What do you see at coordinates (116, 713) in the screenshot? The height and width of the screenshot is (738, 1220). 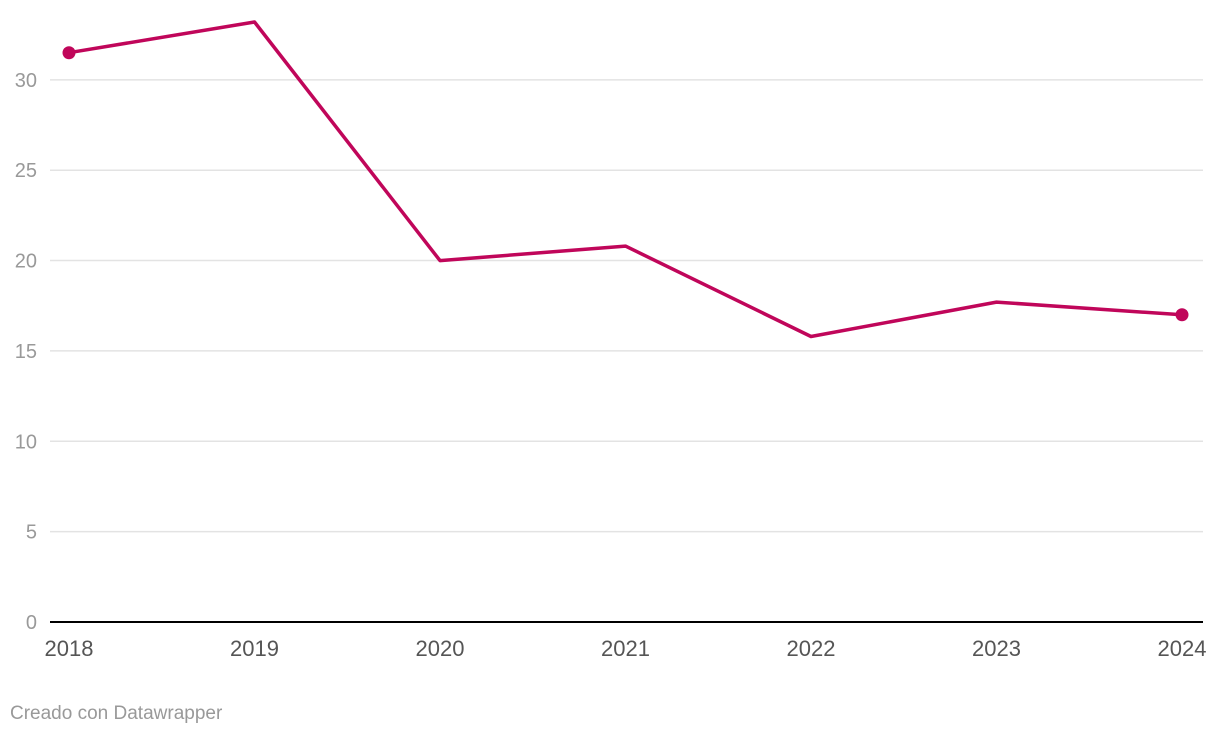 I see `footer-credit: Creado con Datawrapper` at bounding box center [116, 713].